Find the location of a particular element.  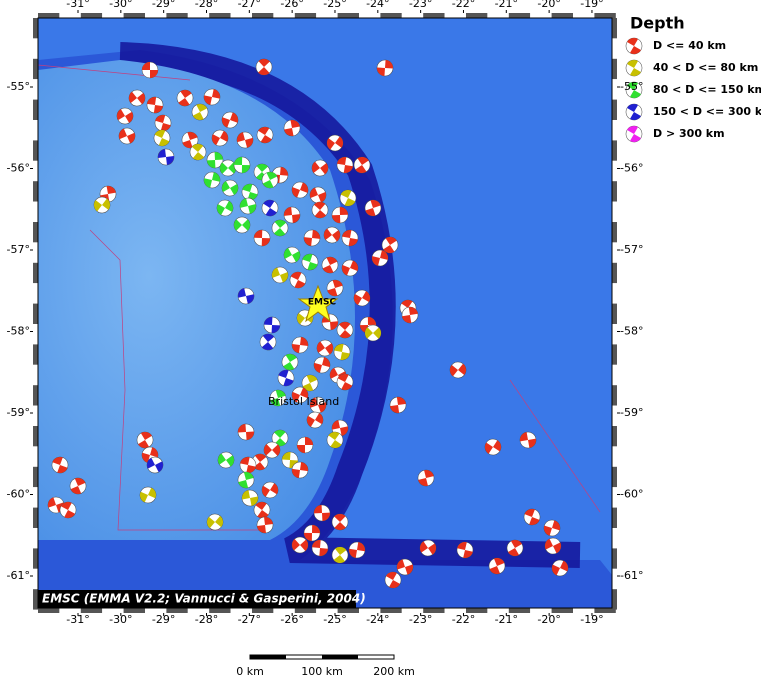

legend-label: D > 300 km is located at coordinates (689, 133).